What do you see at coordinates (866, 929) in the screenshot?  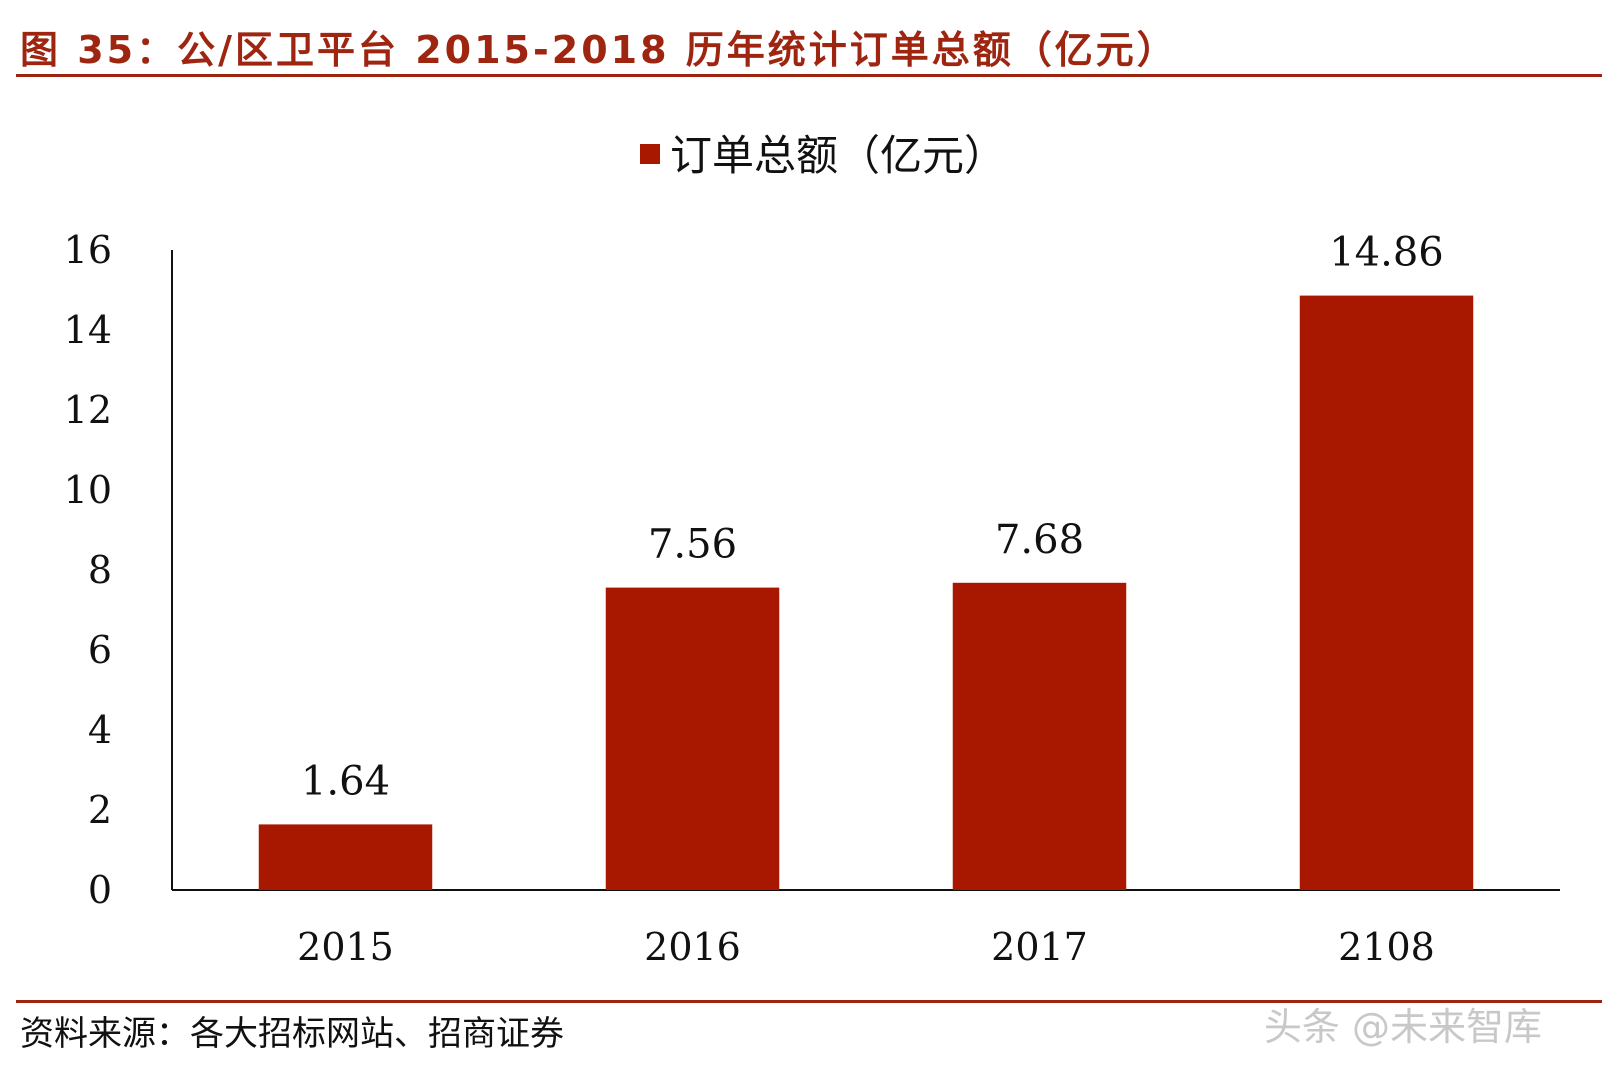 I see `x-axis: 2015 2016 2017 2108` at bounding box center [866, 929].